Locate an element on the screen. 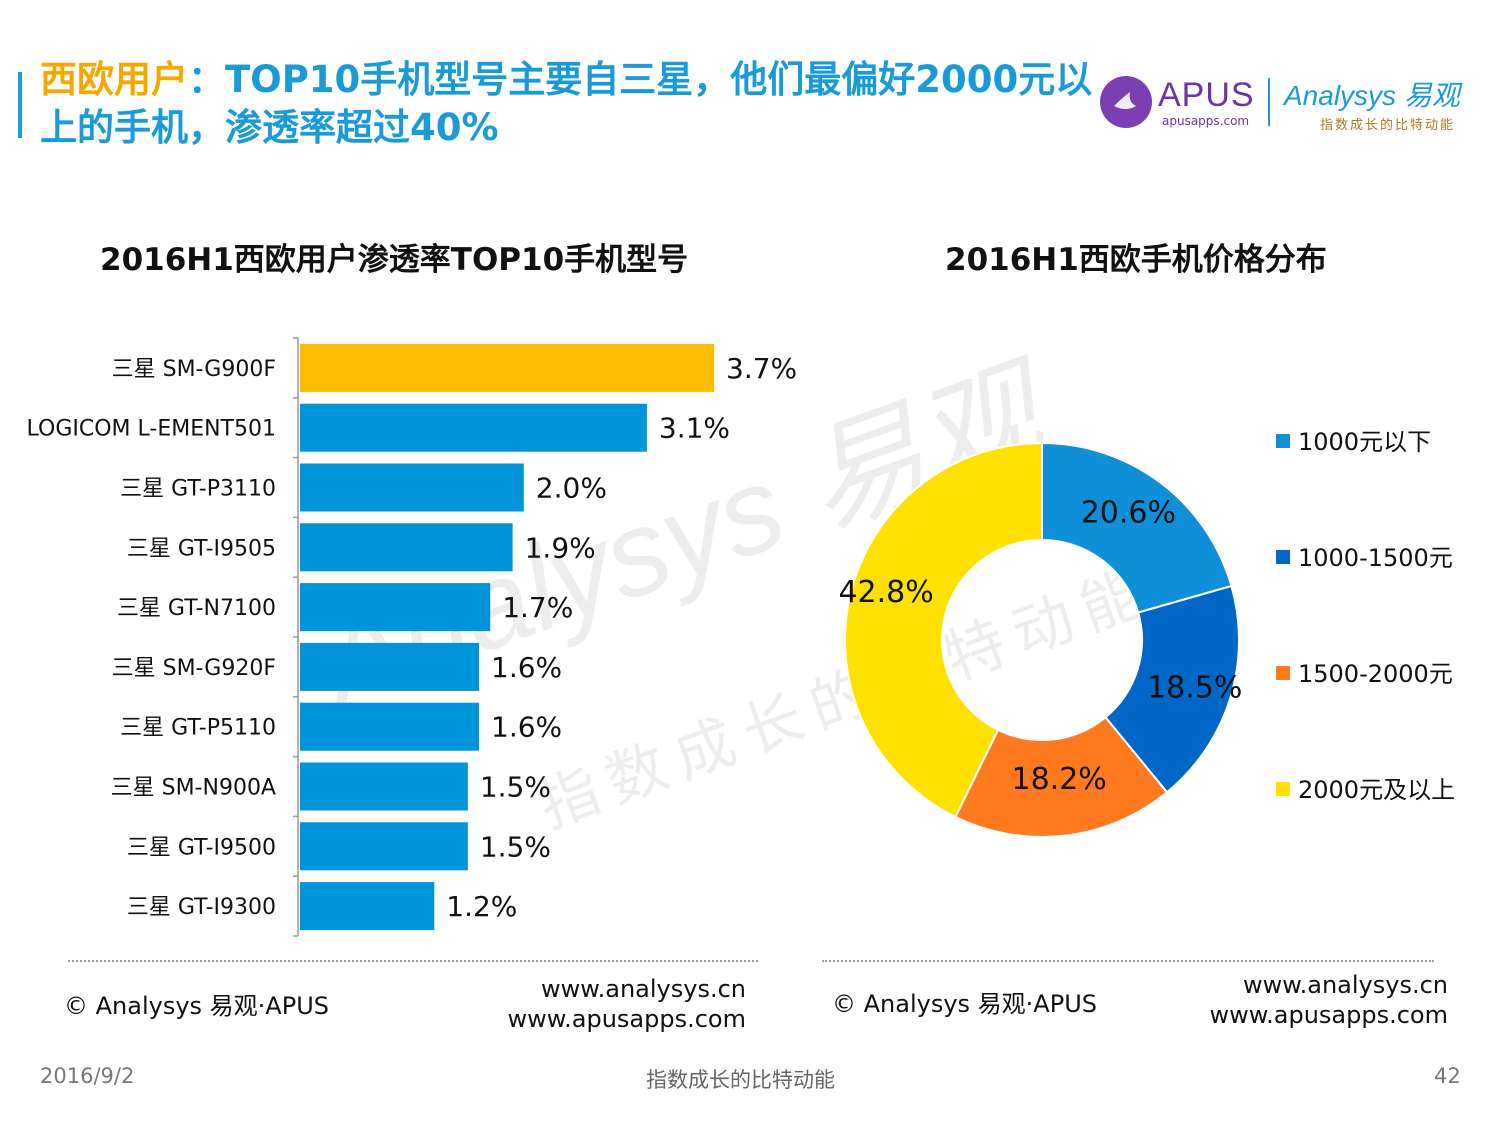  bar-category-label: 三星 GT-I9505 is located at coordinates (201, 548).